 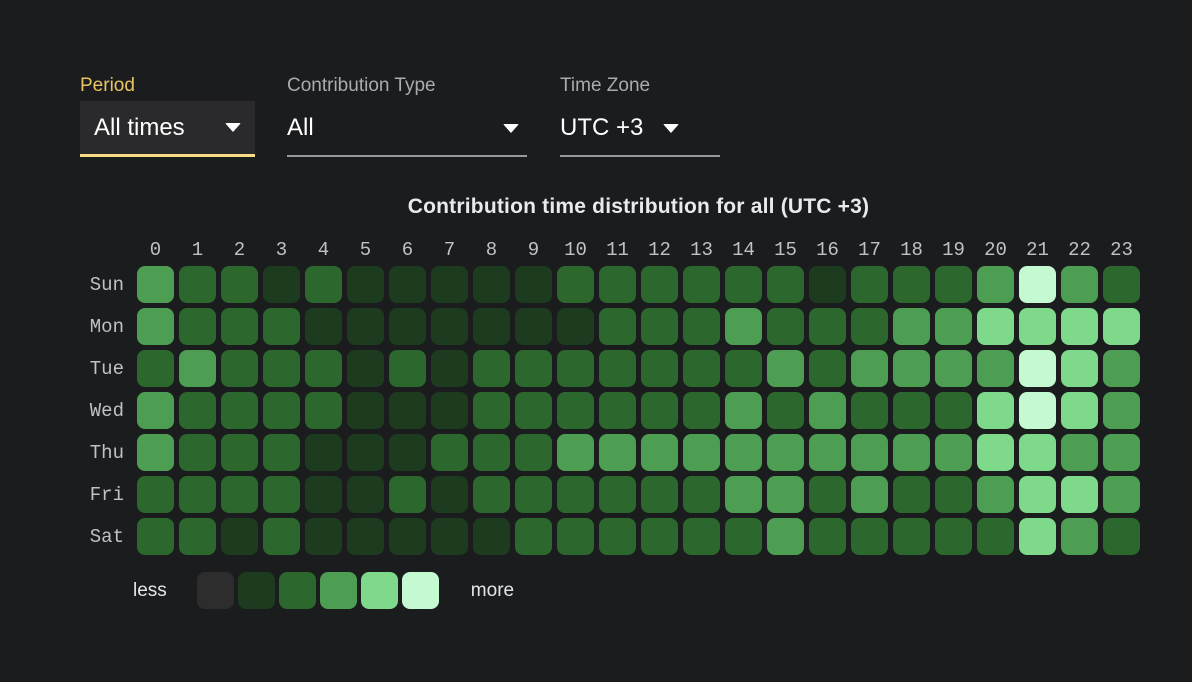 I want to click on hour-label: 17, so click(x=869, y=250).